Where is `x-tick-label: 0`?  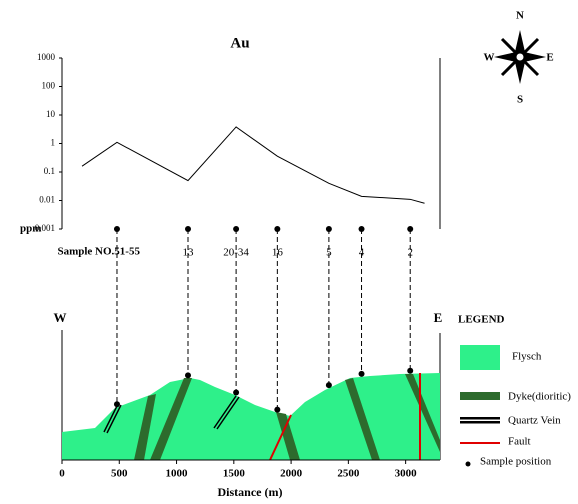
x-tick-label: 0 is located at coordinates (62, 474).